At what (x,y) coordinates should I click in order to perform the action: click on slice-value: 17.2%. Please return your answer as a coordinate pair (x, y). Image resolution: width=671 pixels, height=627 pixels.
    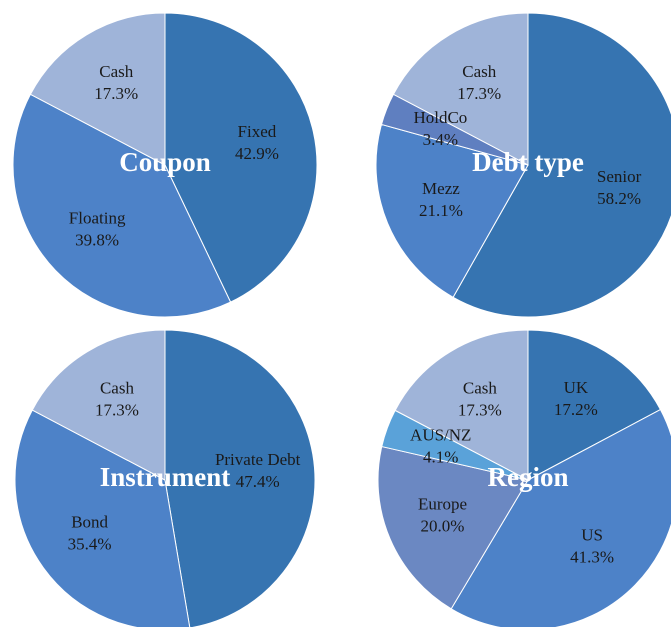
    Looking at the image, I should click on (576, 409).